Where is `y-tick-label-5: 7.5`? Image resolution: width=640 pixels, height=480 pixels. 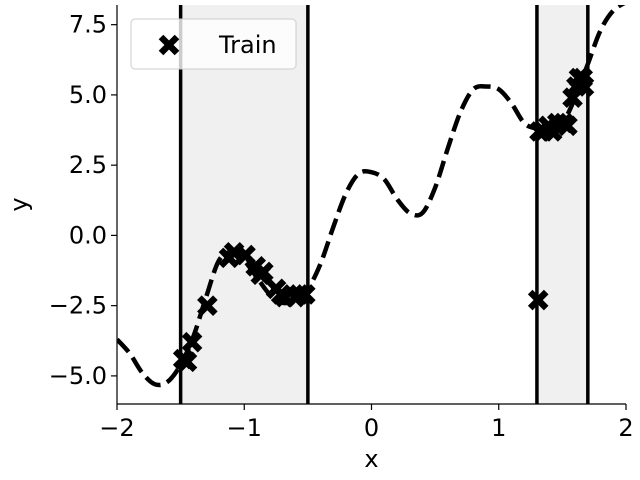 y-tick-label-5: 7.5 is located at coordinates (88, 25).